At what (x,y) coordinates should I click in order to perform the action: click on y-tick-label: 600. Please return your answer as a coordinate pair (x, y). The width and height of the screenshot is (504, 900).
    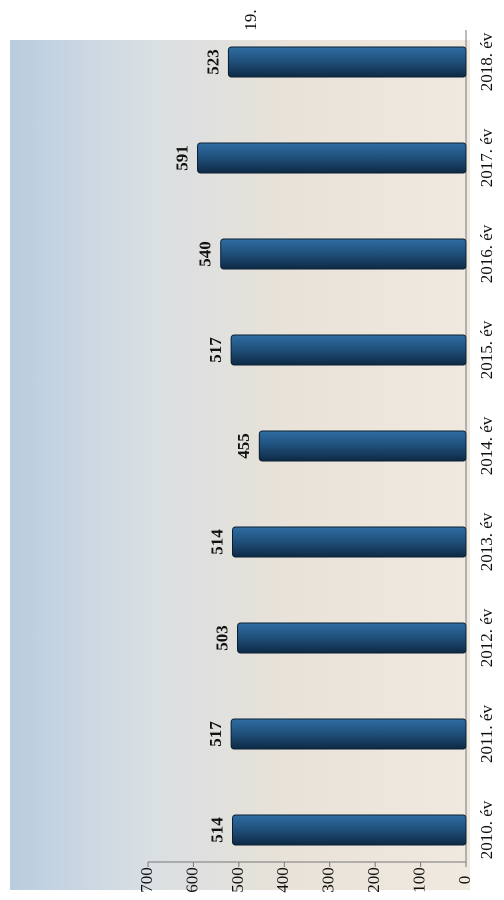
    Looking at the image, I should click on (191, 880).